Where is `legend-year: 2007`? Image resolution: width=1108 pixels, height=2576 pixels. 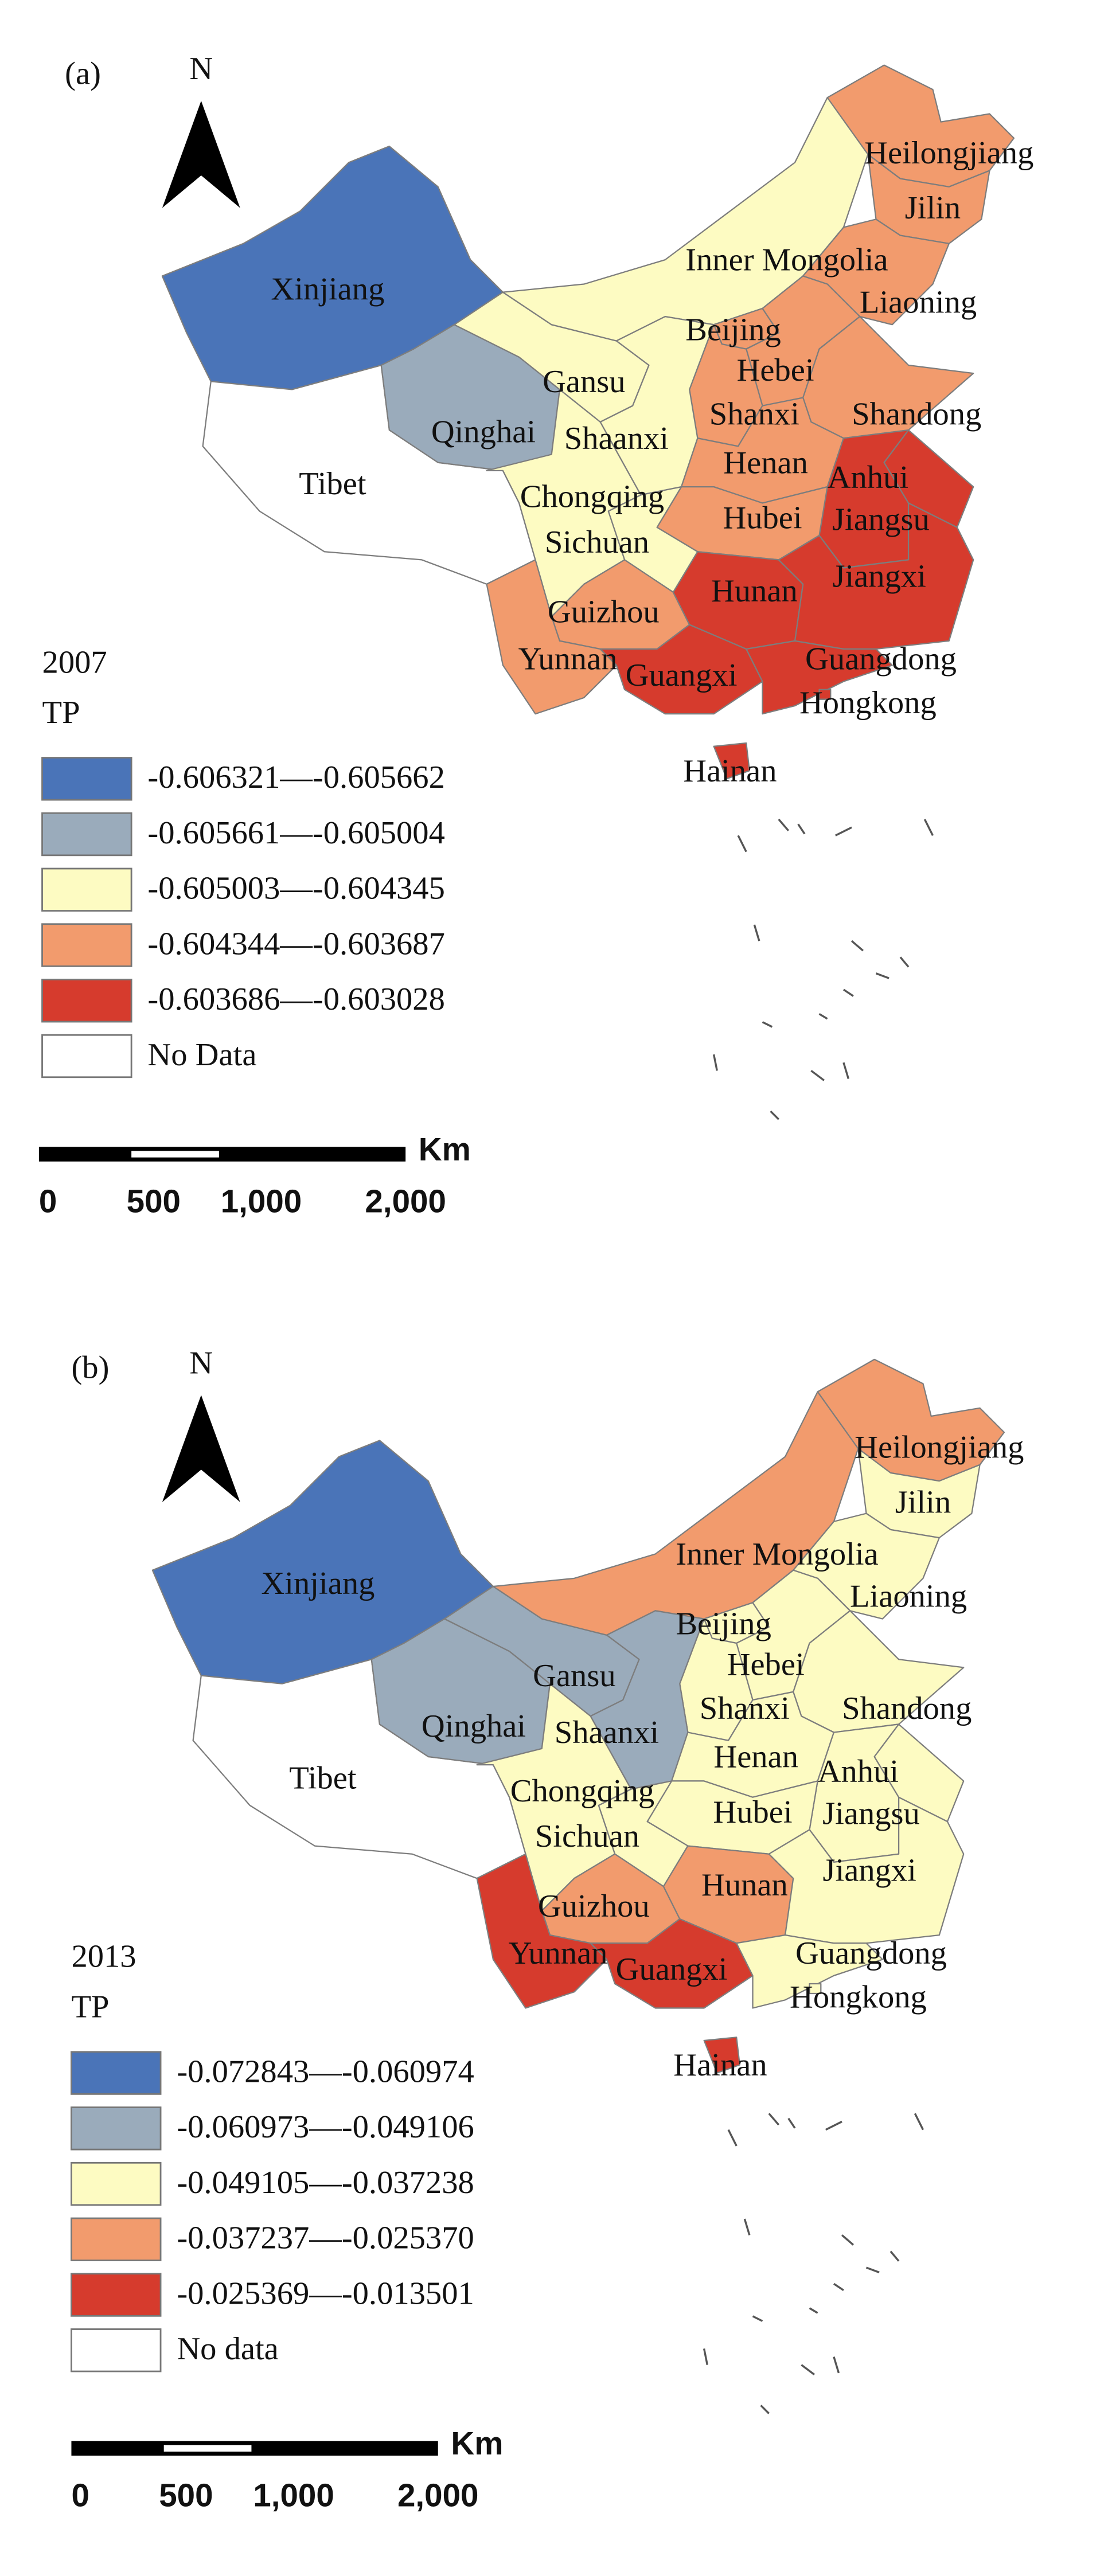 legend-year: 2007 is located at coordinates (74, 662).